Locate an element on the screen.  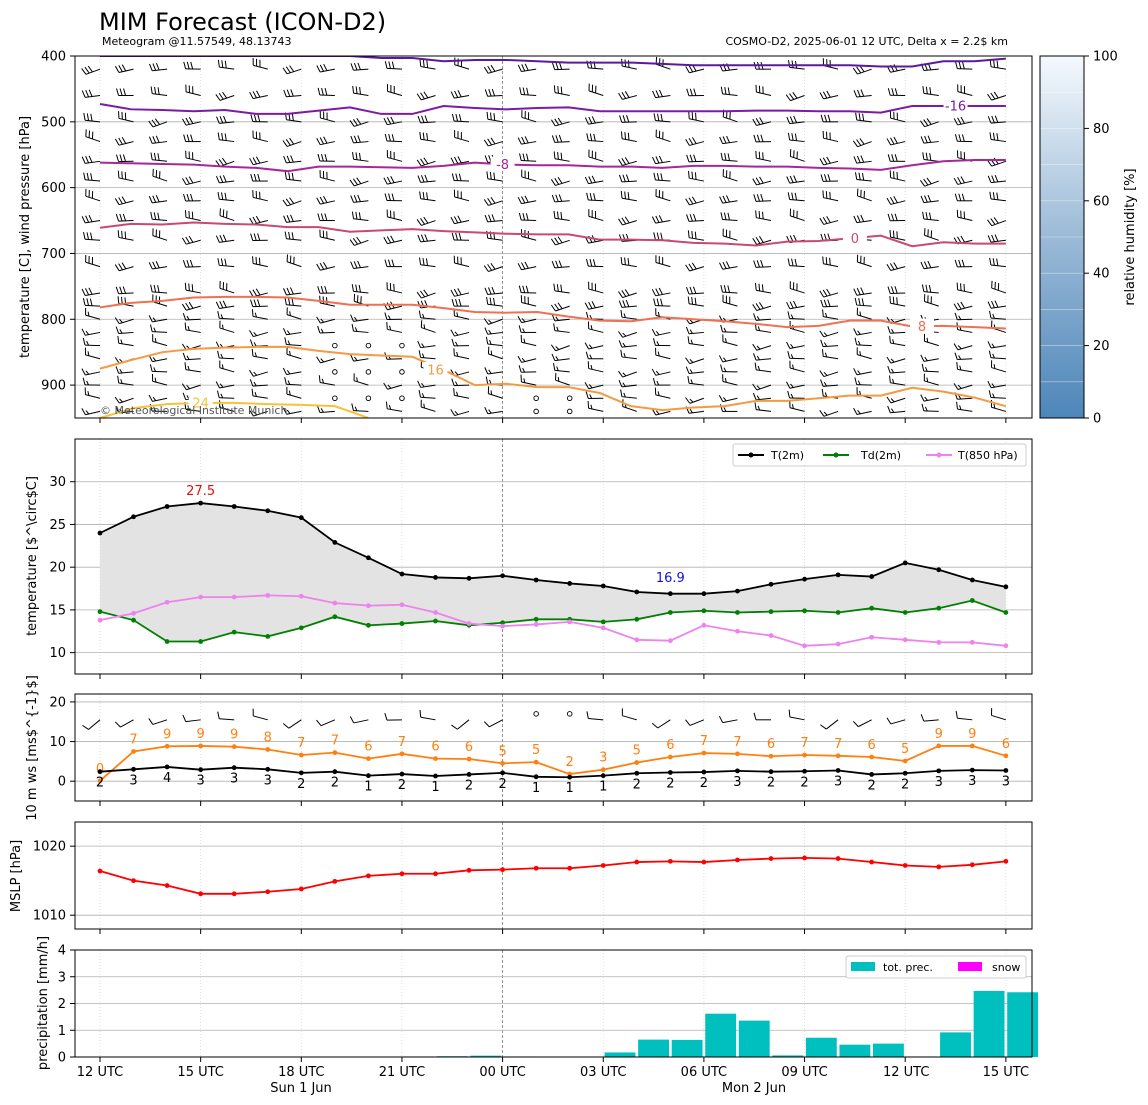
chart-title: MIM Forecast (ICON-D2) is located at coordinates (242, 22).